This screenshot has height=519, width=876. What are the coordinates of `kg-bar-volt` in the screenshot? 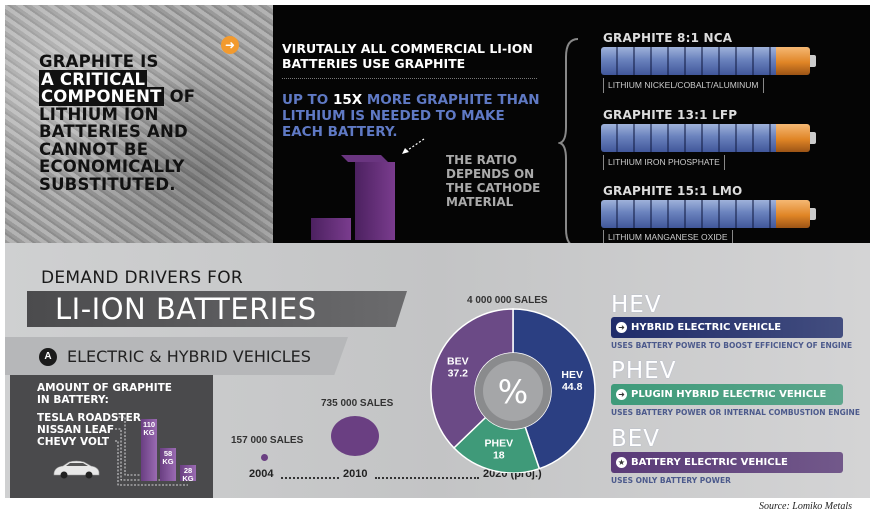 It's located at (188, 473).